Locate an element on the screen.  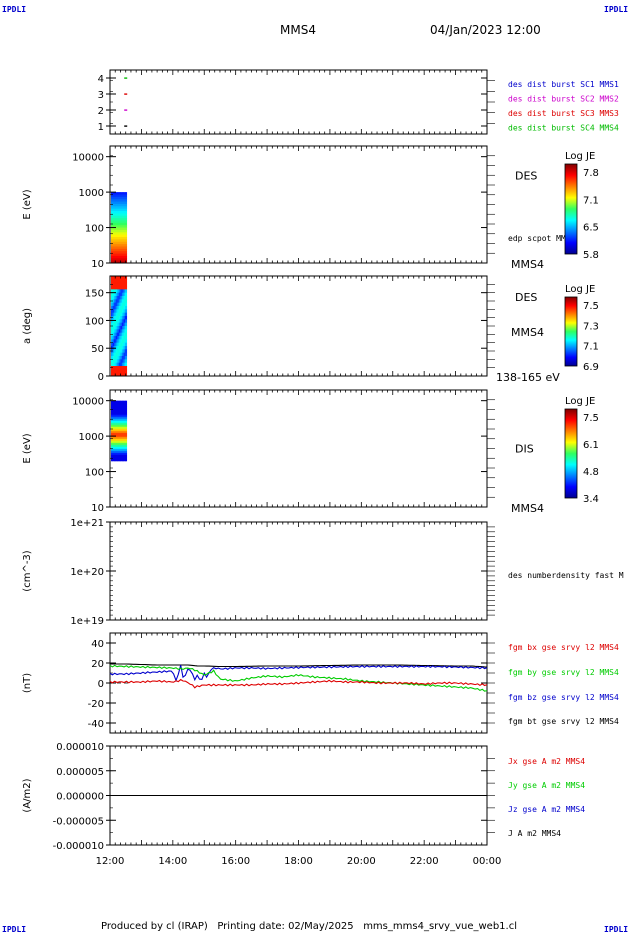
y-tick-label: 0.000005 is located at coordinates (80, 772).